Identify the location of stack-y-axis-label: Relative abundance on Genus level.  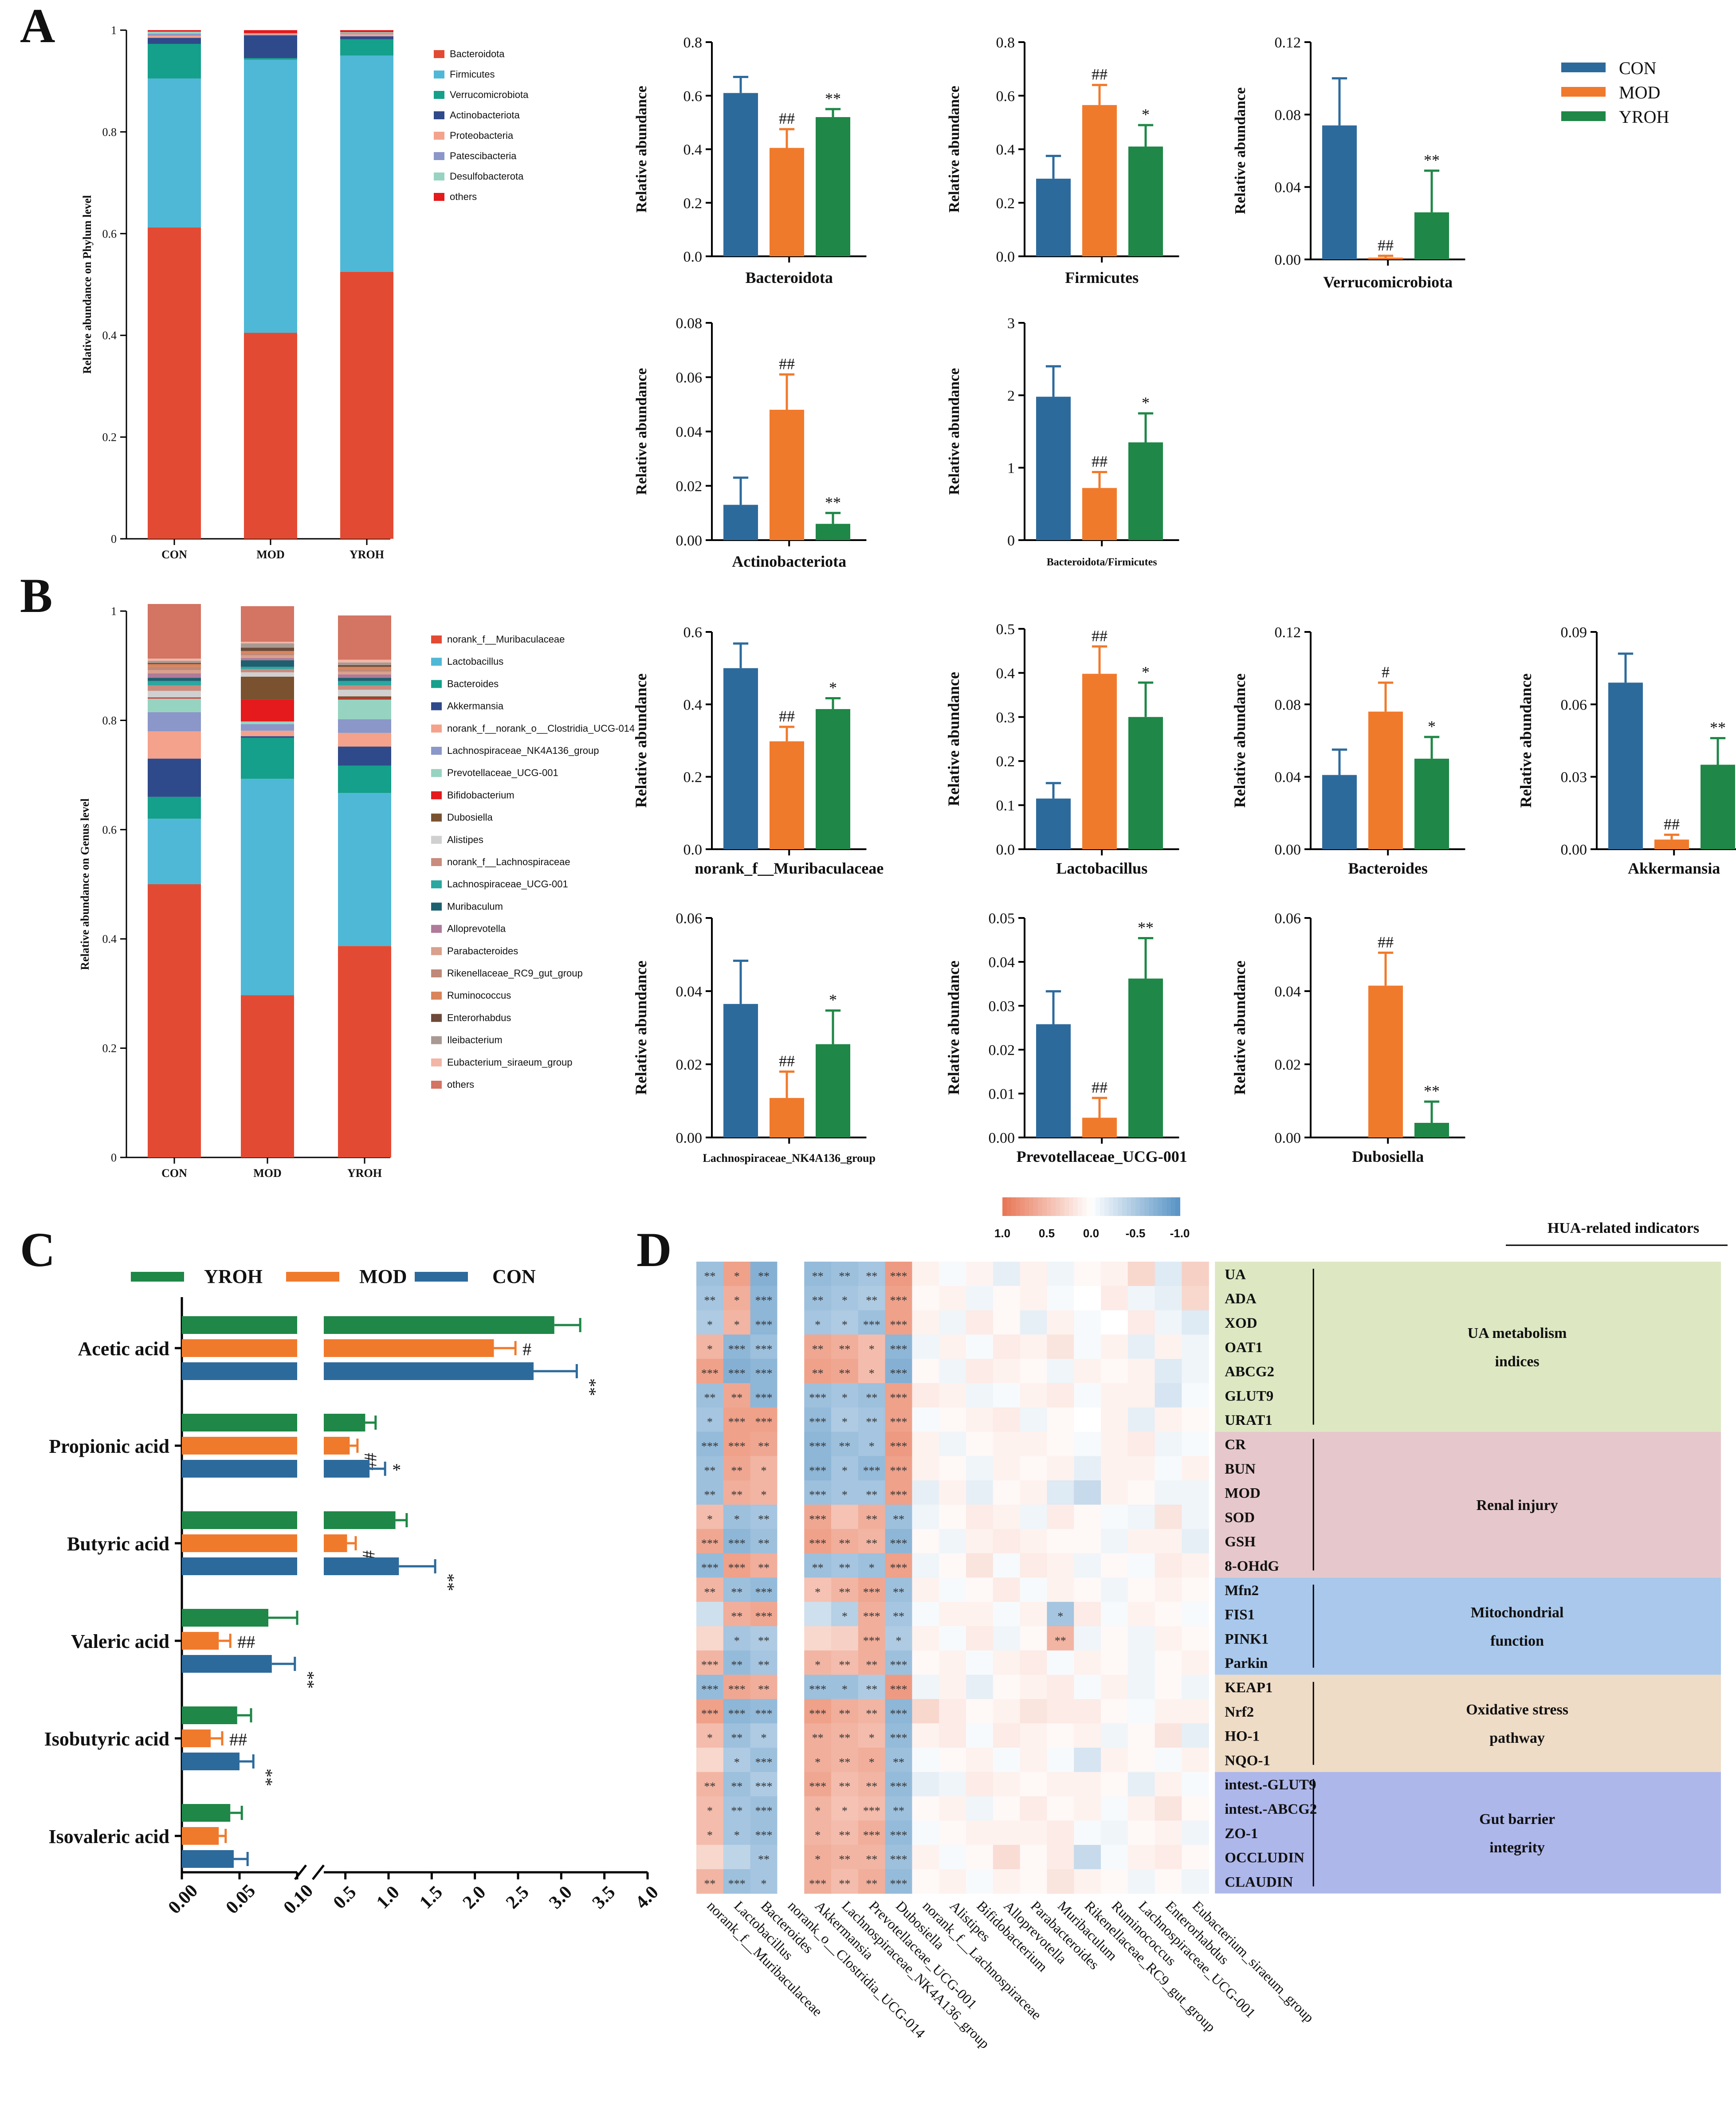
(85, 884).